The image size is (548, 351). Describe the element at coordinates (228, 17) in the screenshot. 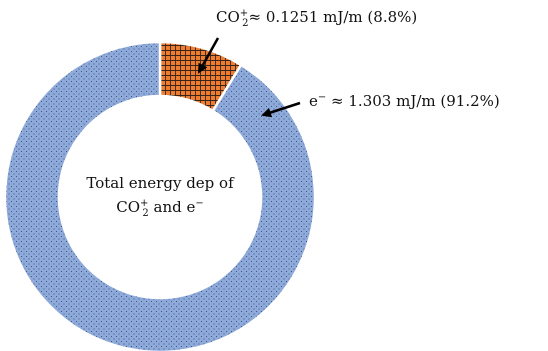

I see `slice-label-co2-species: CO` at that location.